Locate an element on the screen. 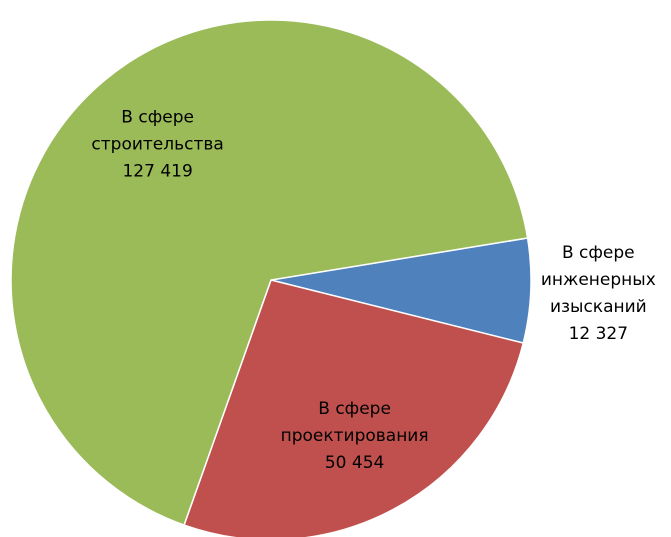 The width and height of the screenshot is (671, 537). value-label: 12 327 is located at coordinates (598, 334).